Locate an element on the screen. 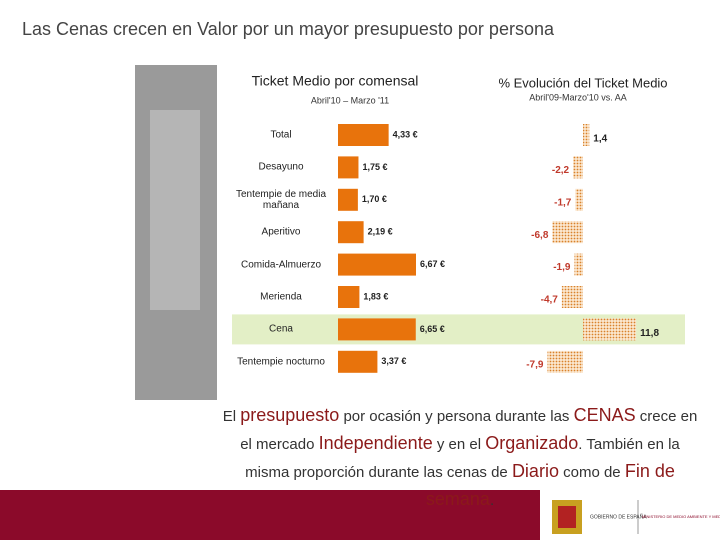 Image resolution: width=720 pixels, height=540 pixels. coat-of-arms-inner is located at coordinates (567, 517).